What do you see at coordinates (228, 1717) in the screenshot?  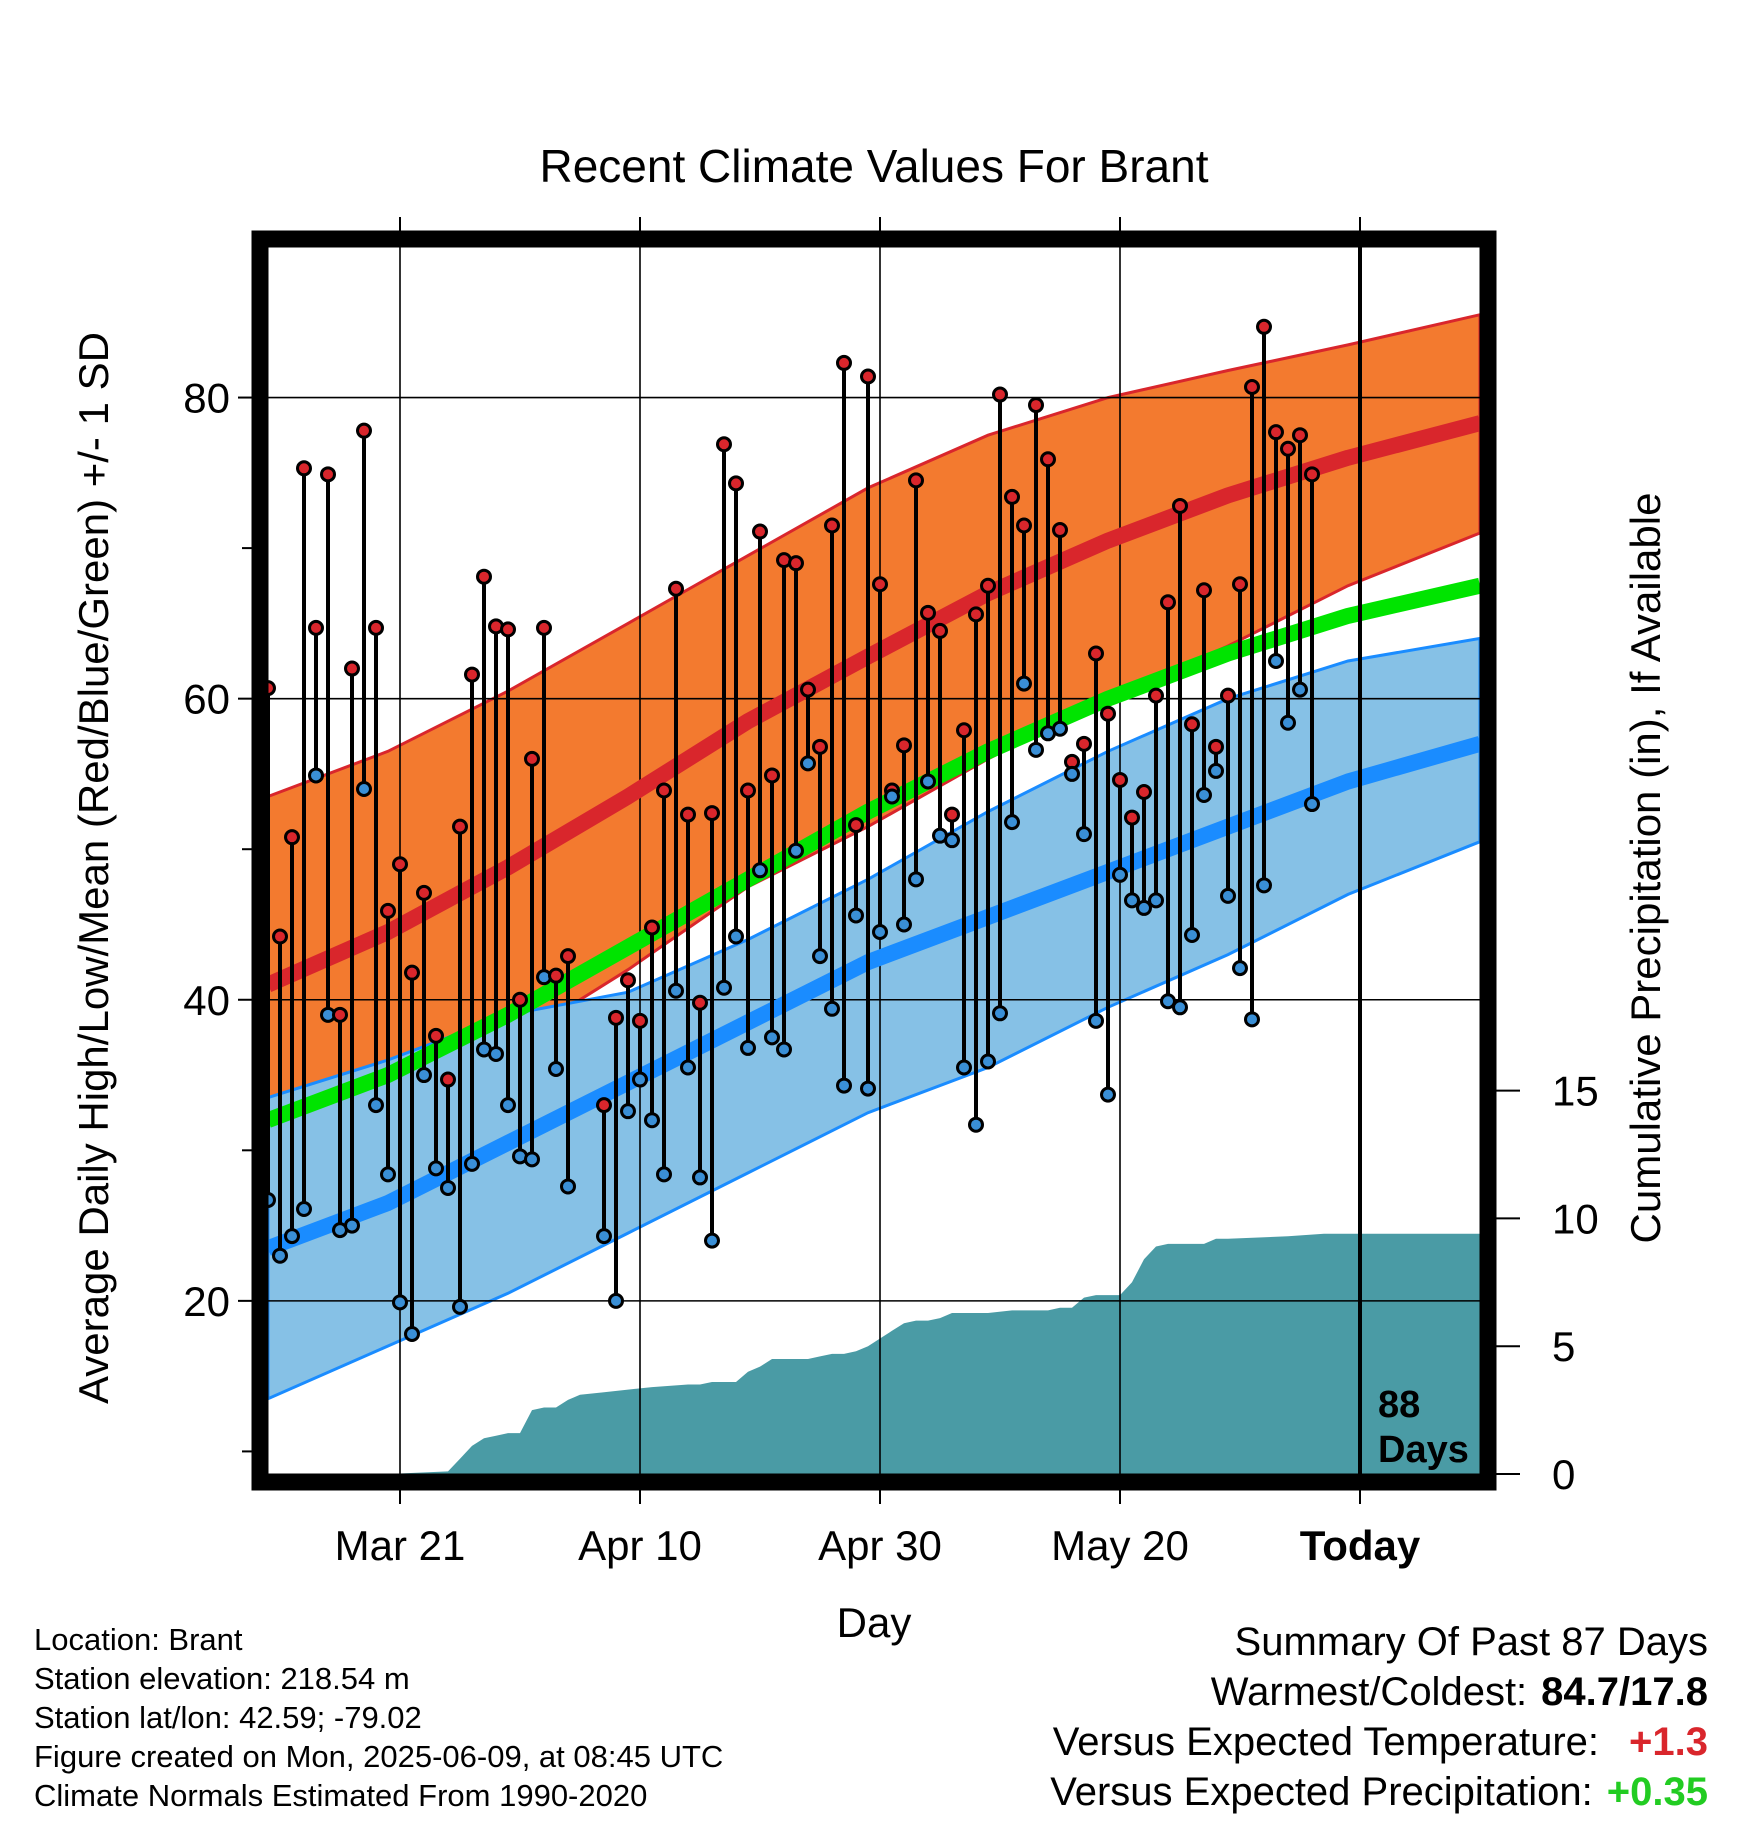 I see `latlon-text: Station lat/lon: 42.59; -79.02` at bounding box center [228, 1717].